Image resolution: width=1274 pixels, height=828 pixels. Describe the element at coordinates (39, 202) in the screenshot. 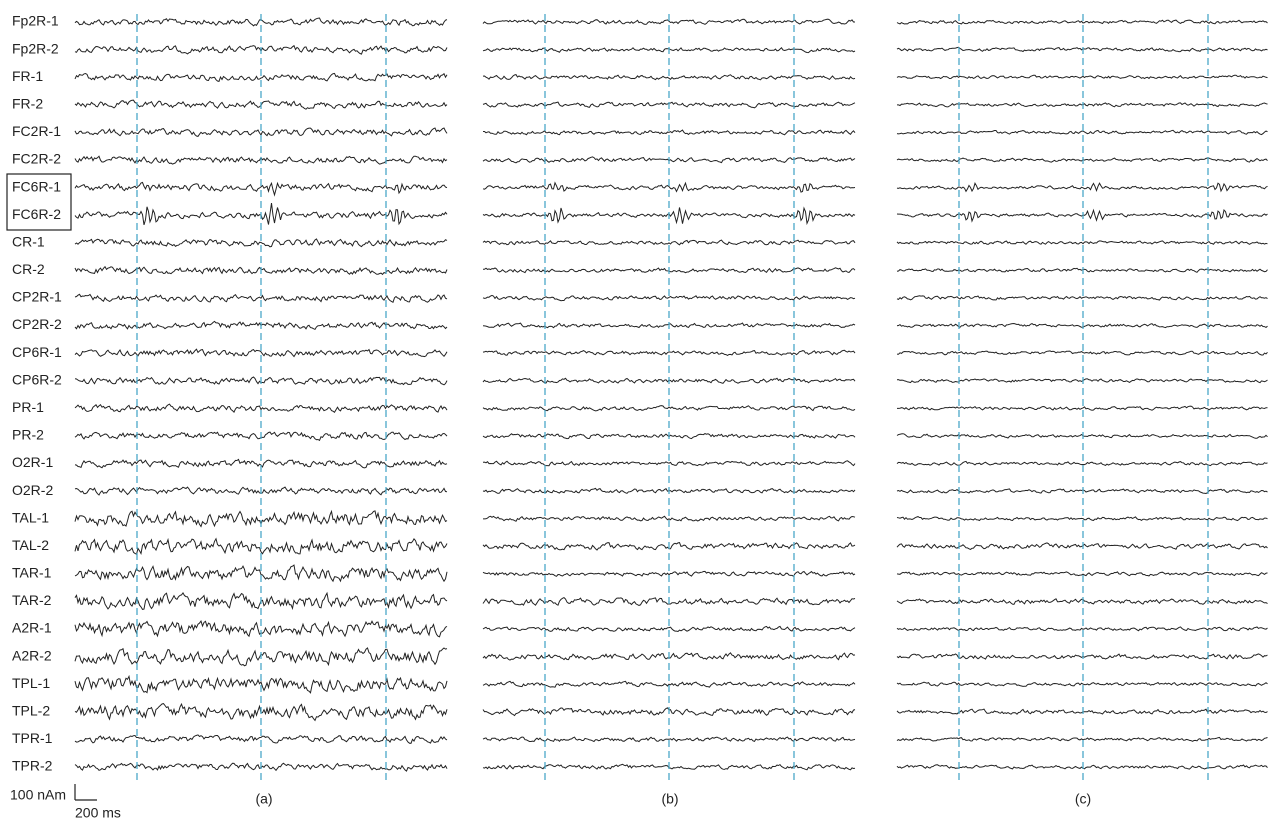

I see `highlight-box` at that location.